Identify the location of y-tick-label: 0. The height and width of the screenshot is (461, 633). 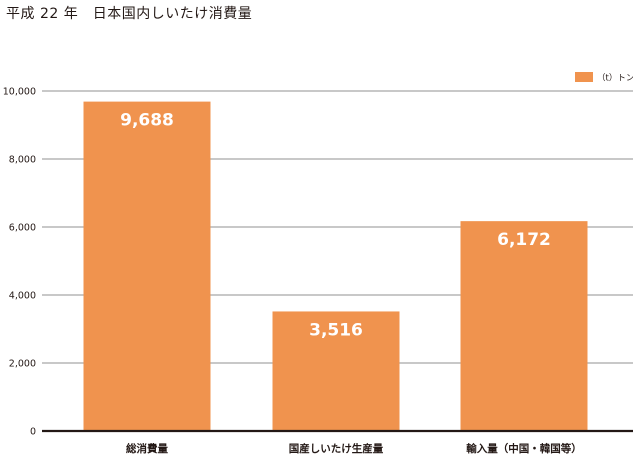
(33, 432).